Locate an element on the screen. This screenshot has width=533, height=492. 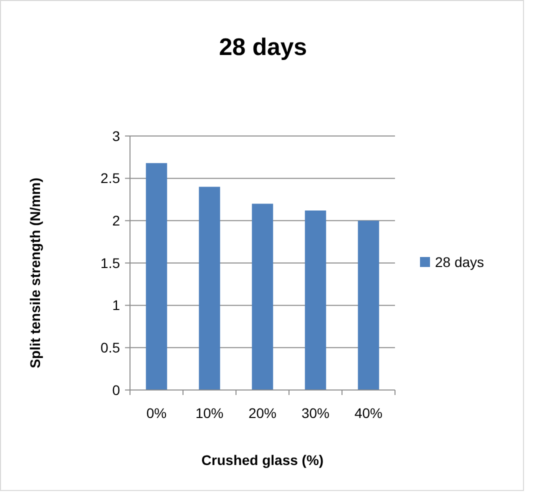
x-tick-label: 30% is located at coordinates (315, 413).